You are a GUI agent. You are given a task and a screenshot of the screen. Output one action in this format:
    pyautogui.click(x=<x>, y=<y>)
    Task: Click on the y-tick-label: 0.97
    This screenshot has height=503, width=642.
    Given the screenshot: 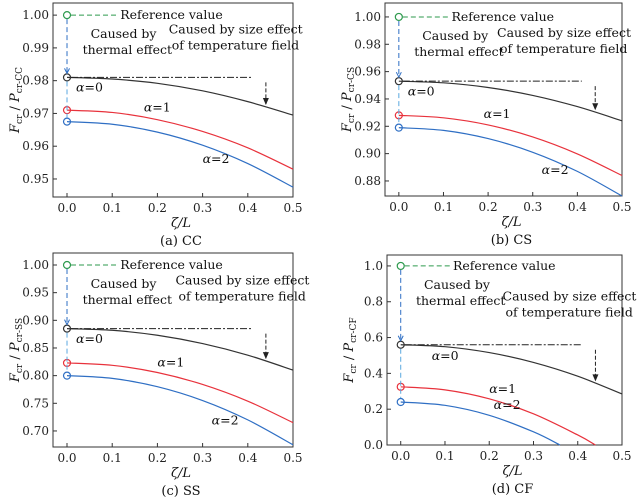 What is the action you would take?
    pyautogui.click(x=35, y=113)
    